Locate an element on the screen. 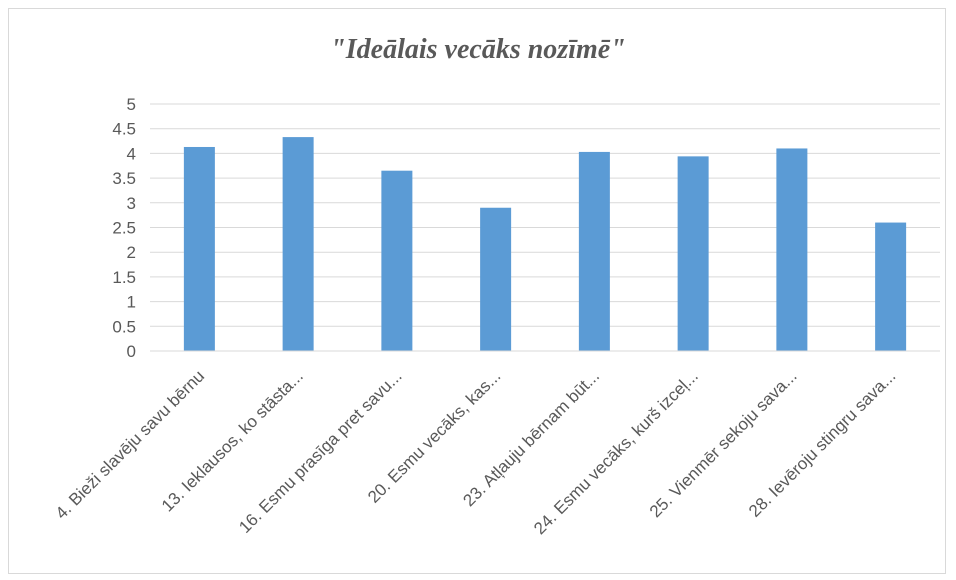  y-tick-label: 4 is located at coordinates (131, 153).